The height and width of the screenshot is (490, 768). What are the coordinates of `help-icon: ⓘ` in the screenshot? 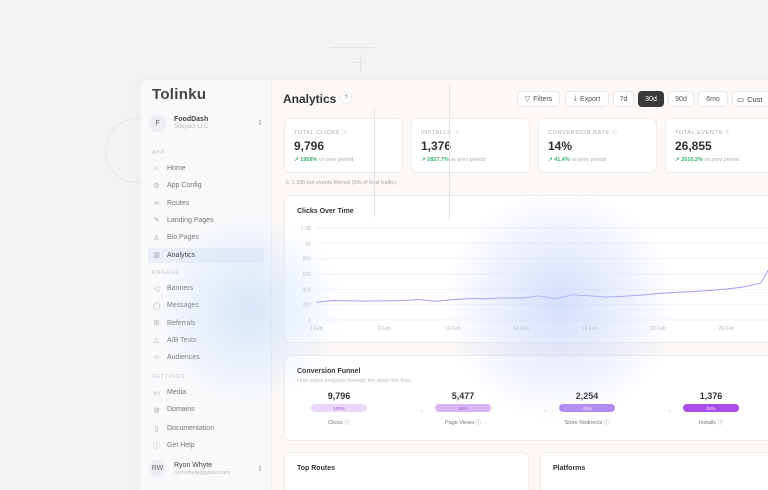 It's located at (156, 446).